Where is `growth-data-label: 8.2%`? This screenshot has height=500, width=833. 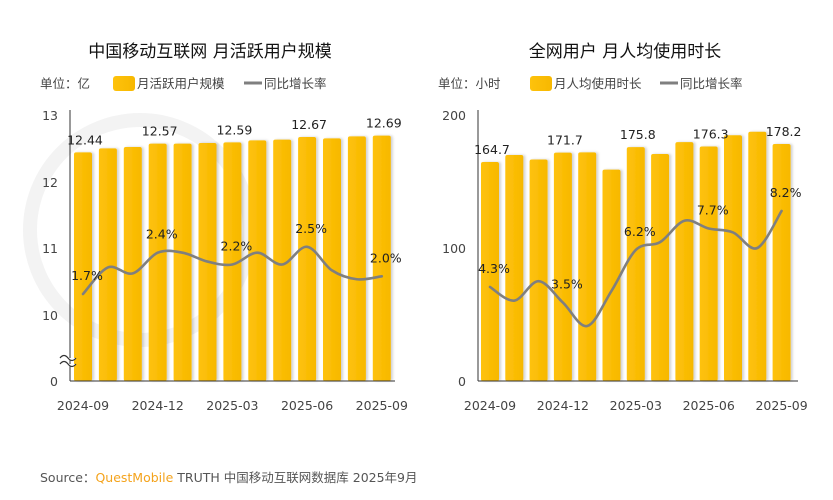 growth-data-label: 8.2% is located at coordinates (786, 192).